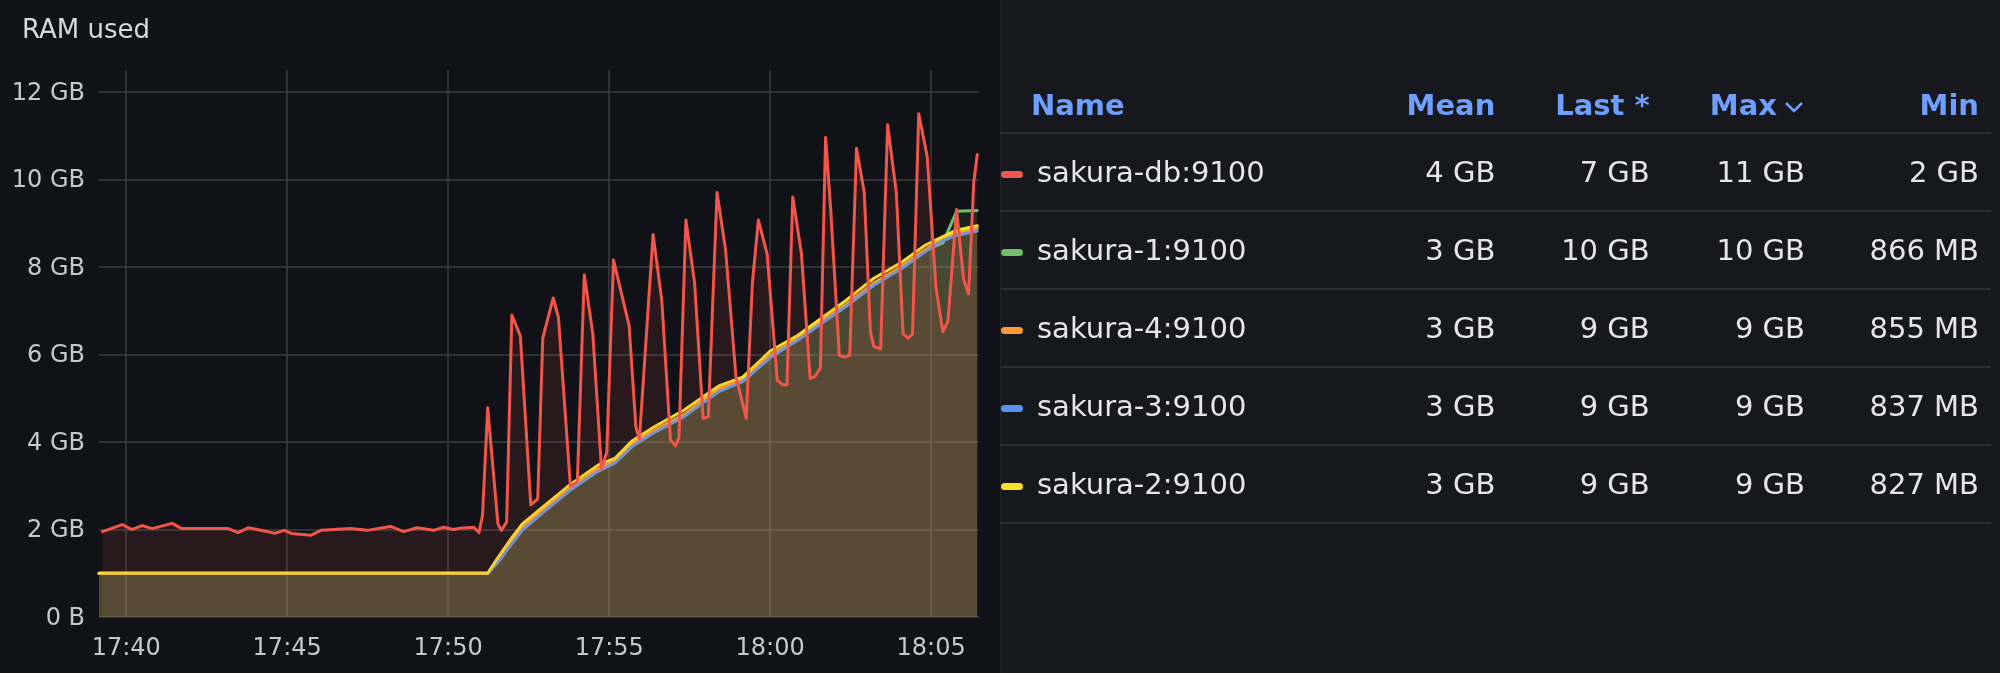 The height and width of the screenshot is (673, 2000). Describe the element at coordinates (287, 647) in the screenshot. I see `x-tick-label: 17:45` at that location.